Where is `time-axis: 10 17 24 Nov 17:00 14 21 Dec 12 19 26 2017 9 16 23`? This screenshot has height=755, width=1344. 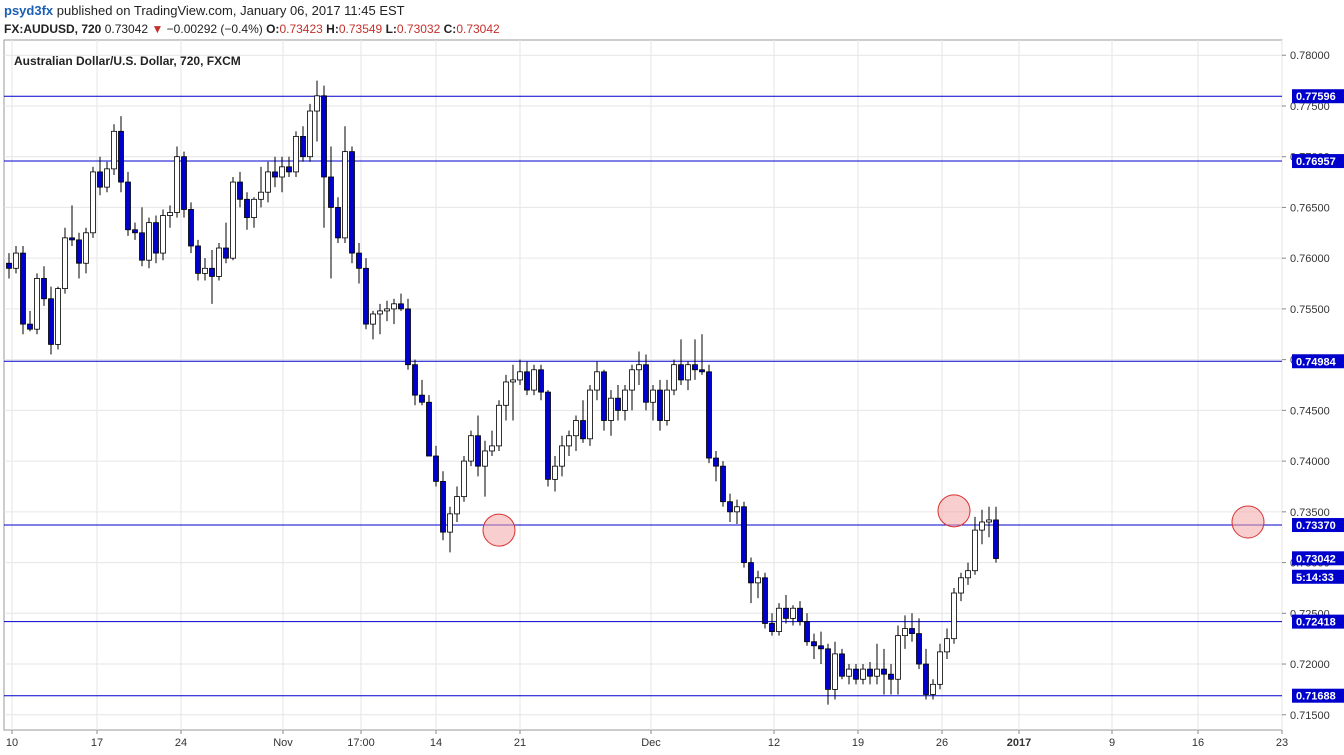 time-axis: 10 17 24 Nov 17:00 14 21 Dec 12 19 26 2017 9 16 23 is located at coordinates (647, 739).